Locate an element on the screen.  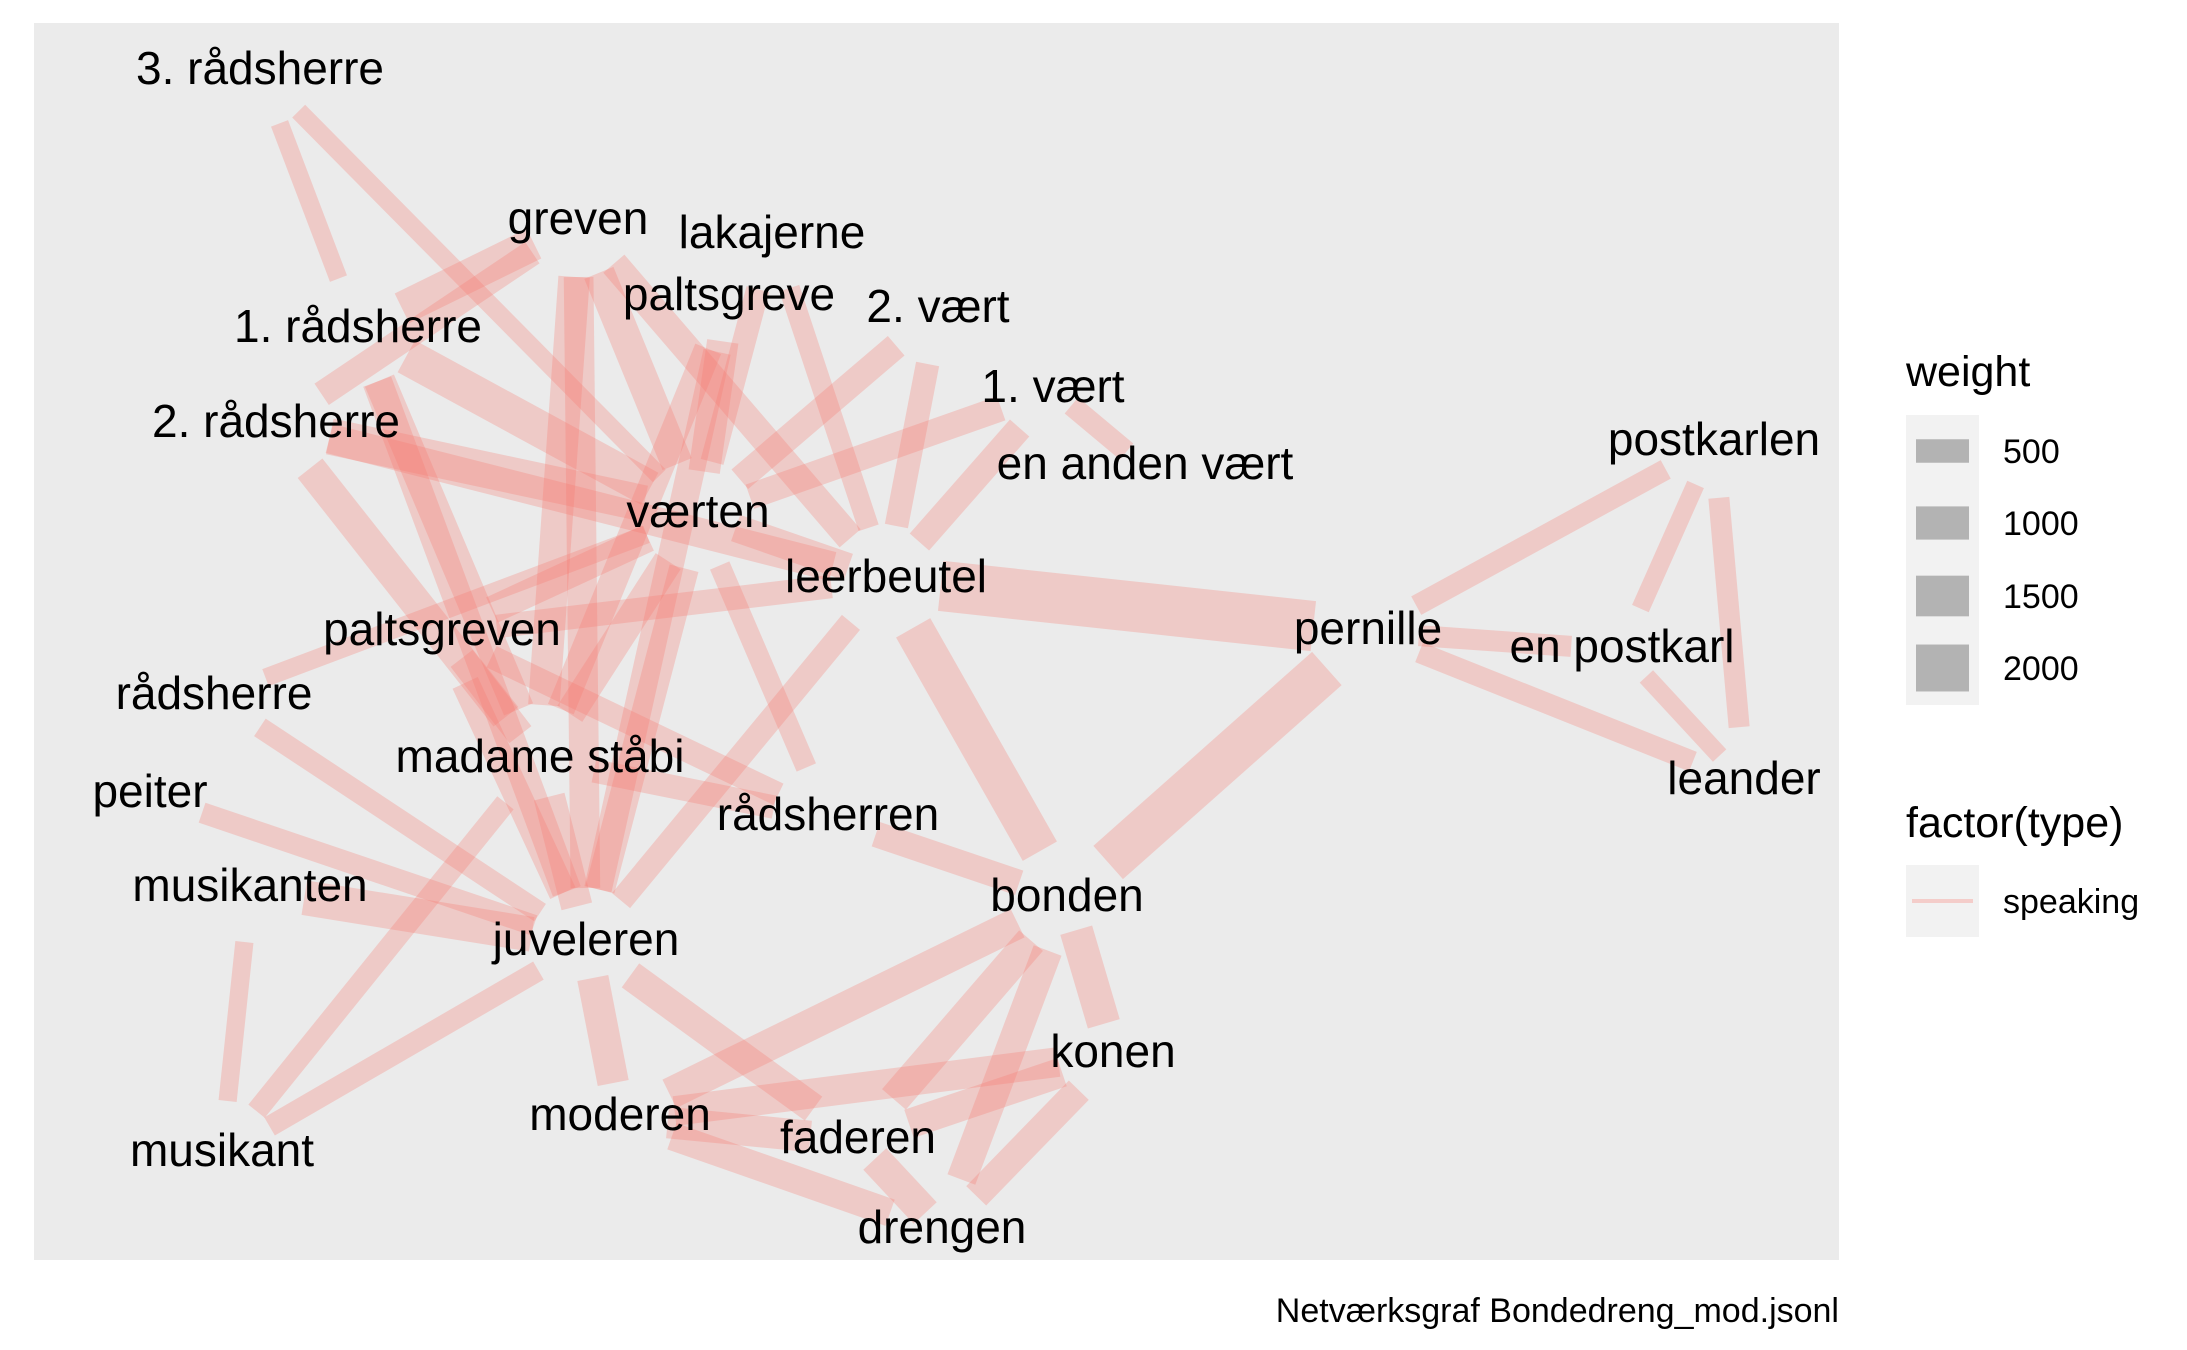
edge-peiter-juveleren is located at coordinates (368, 869).